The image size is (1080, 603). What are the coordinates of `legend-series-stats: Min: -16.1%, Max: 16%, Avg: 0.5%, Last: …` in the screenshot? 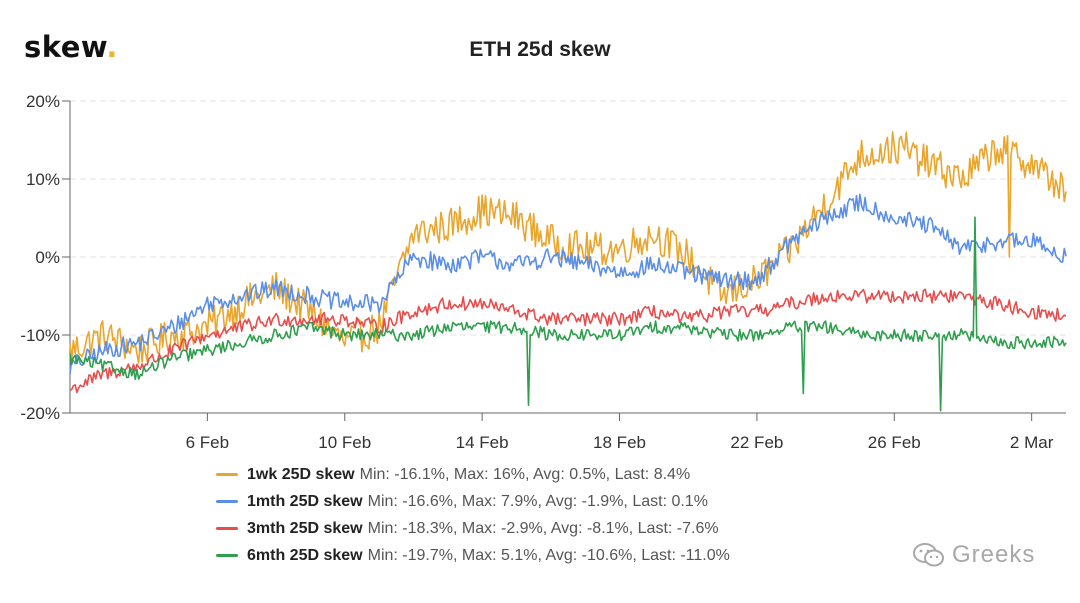 It's located at (525, 474).